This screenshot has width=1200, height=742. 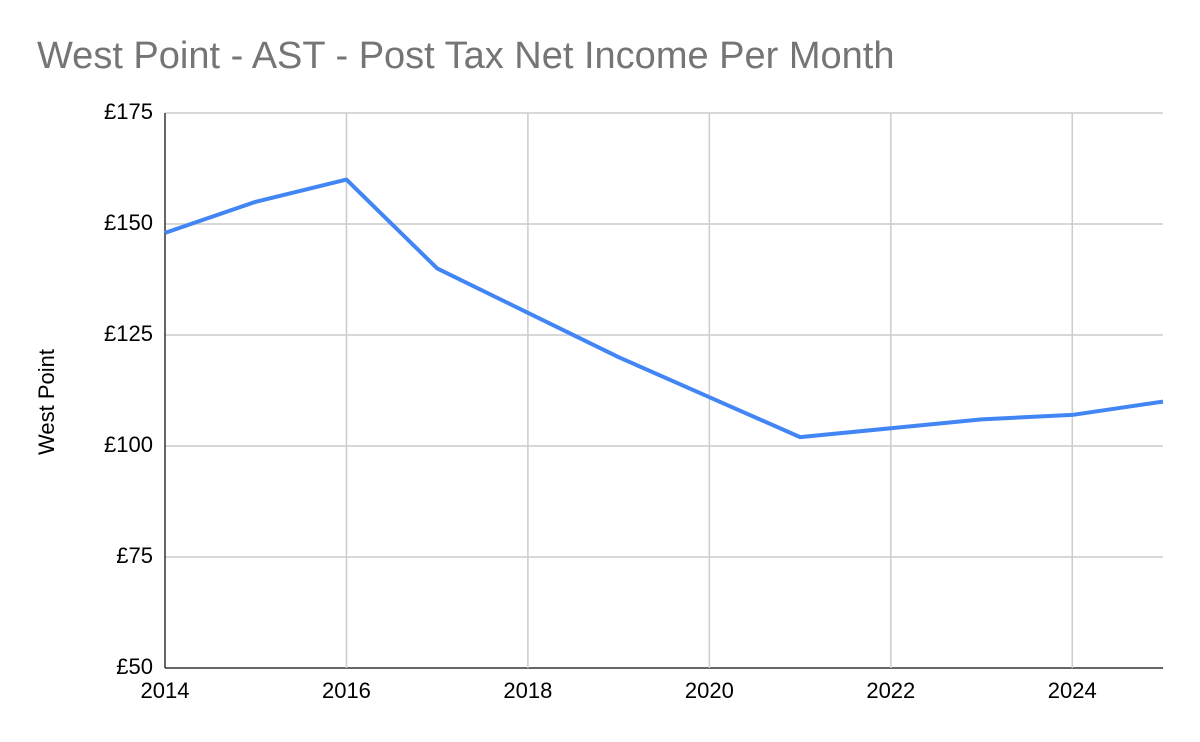 What do you see at coordinates (346, 690) in the screenshot?
I see `x-tick-label: 2016` at bounding box center [346, 690].